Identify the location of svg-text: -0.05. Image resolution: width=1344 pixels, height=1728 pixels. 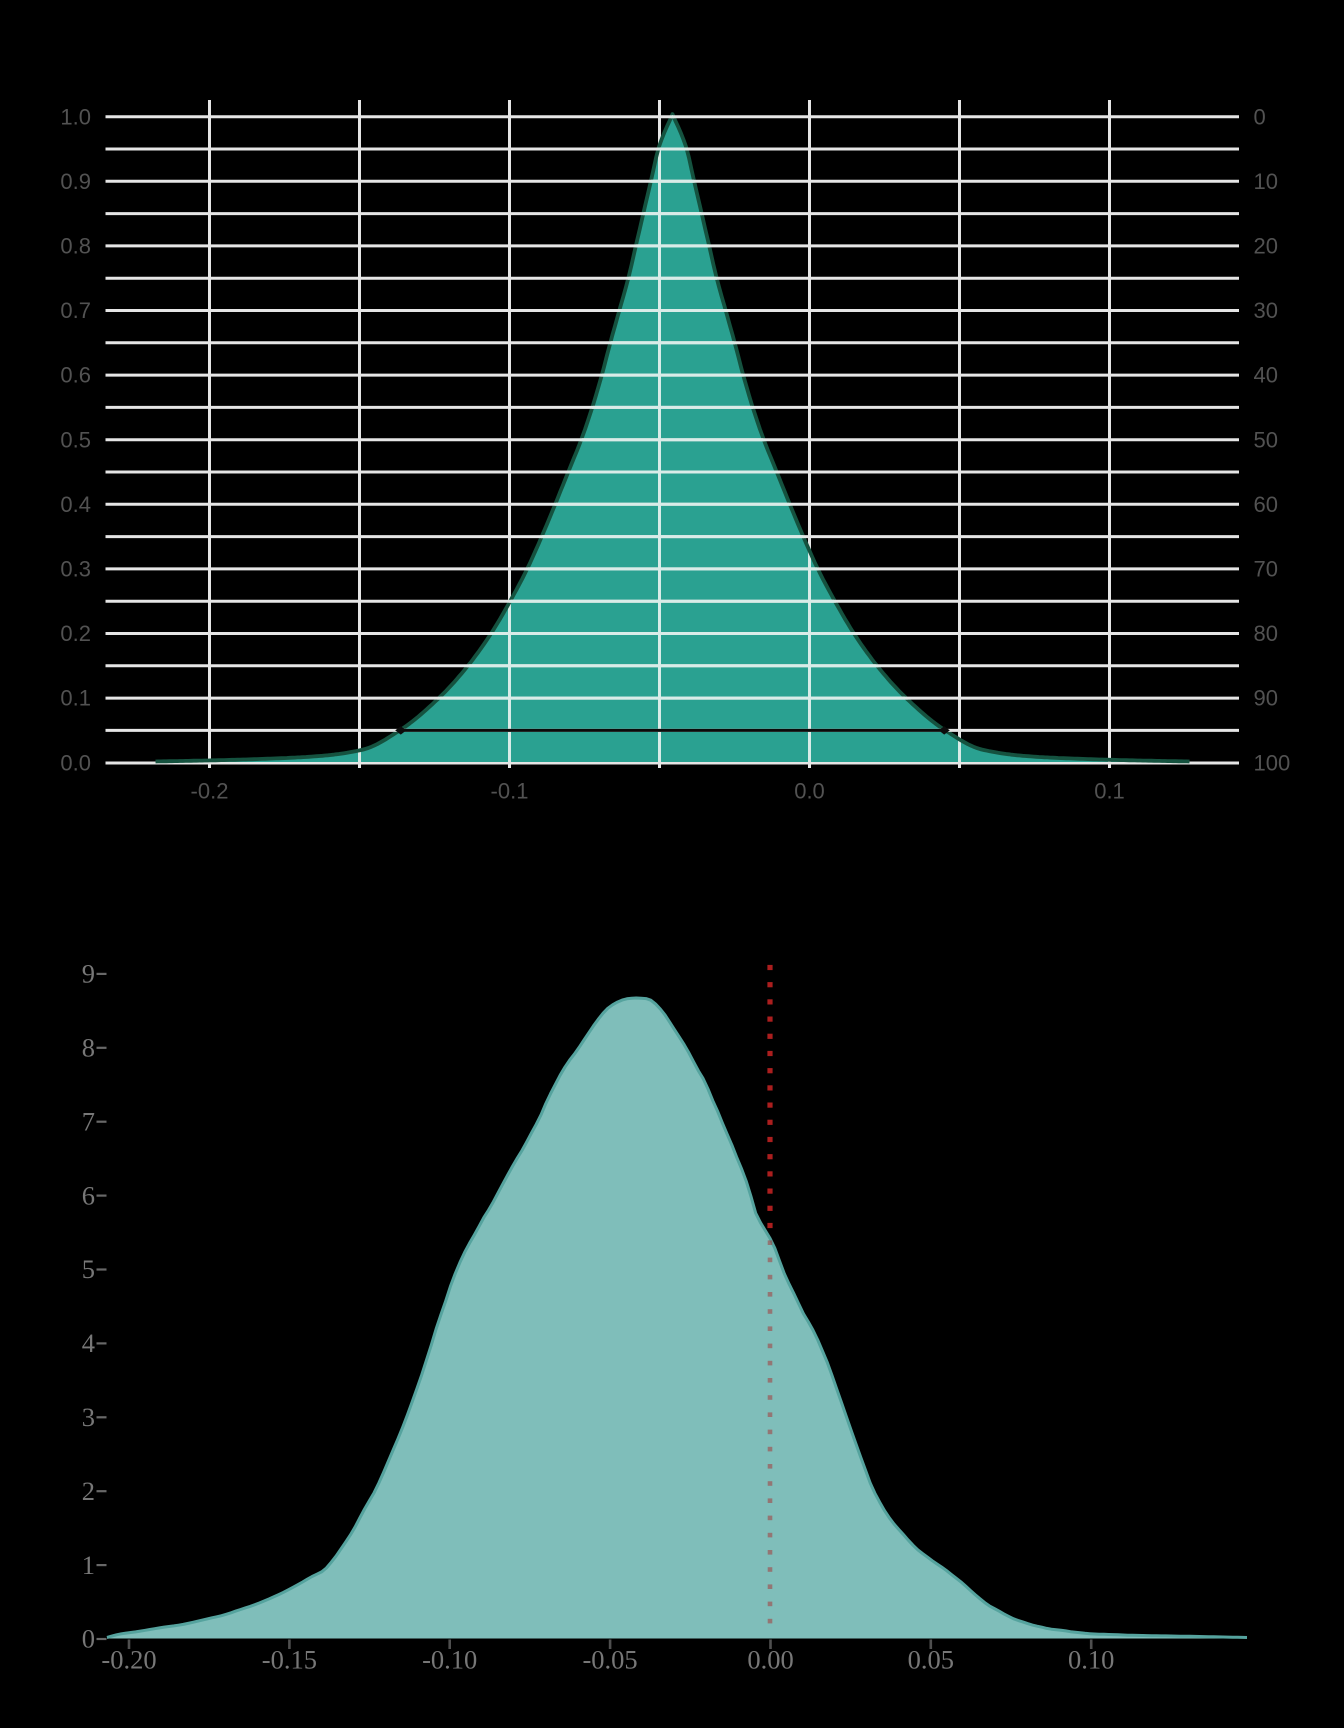
(609, 1660).